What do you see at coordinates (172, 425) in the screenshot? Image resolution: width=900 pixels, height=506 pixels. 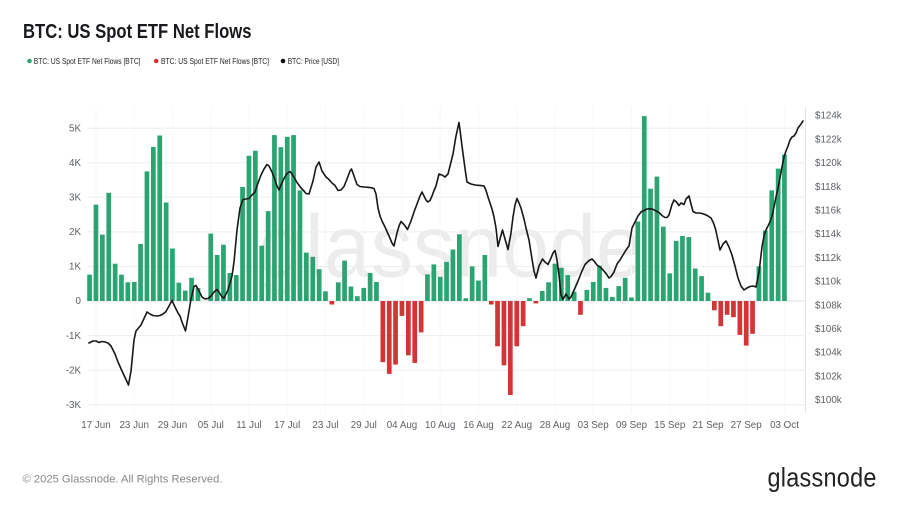 I see `svg-text: 29 Jun` at bounding box center [172, 425].